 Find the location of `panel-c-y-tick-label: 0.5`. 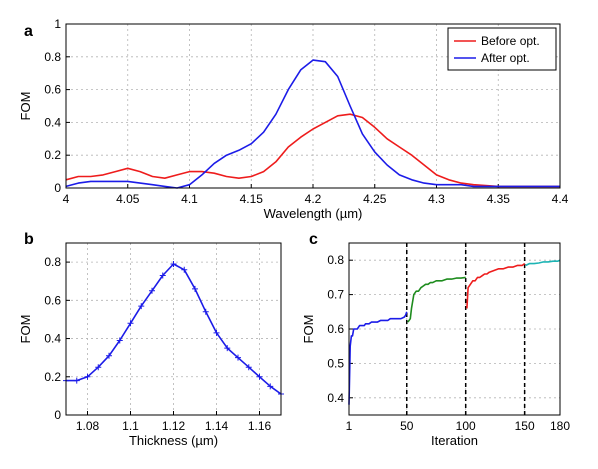

panel-c-y-tick-label: 0.5 is located at coordinates (335, 363).